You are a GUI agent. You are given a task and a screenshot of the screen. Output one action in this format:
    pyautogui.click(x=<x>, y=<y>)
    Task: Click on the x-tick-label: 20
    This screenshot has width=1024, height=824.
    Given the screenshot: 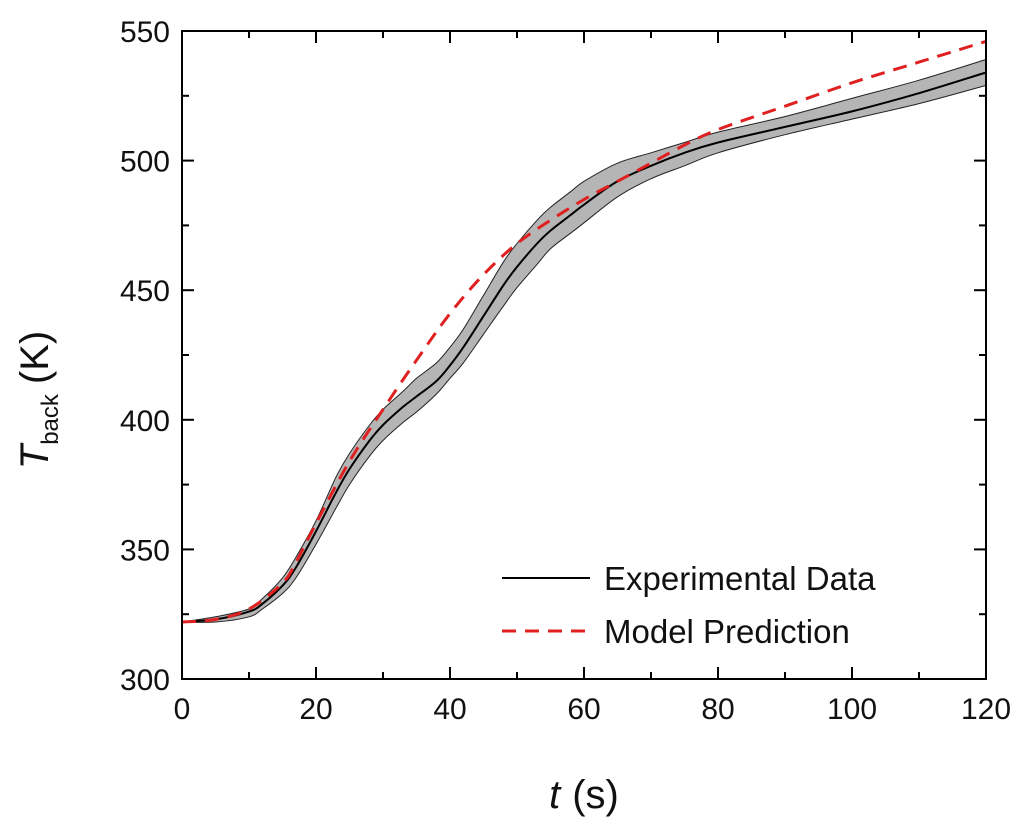 What is the action you would take?
    pyautogui.click(x=315, y=709)
    